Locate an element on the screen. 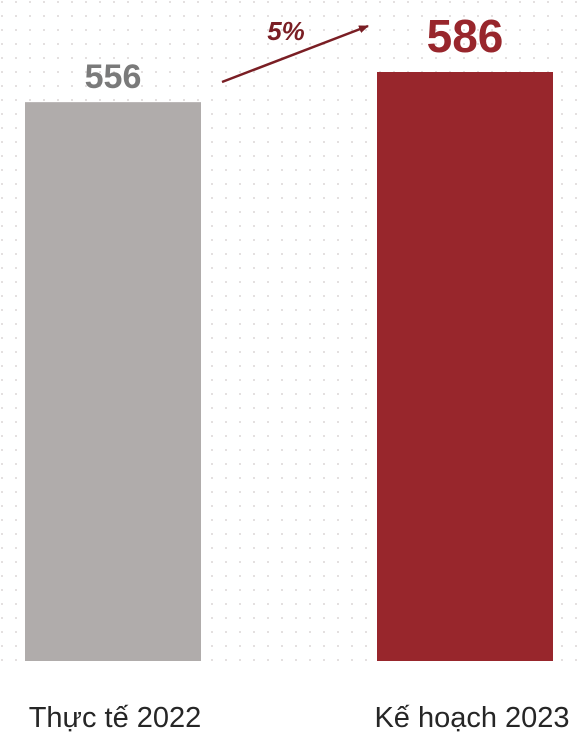  data-label-1: 556 is located at coordinates (113, 77).